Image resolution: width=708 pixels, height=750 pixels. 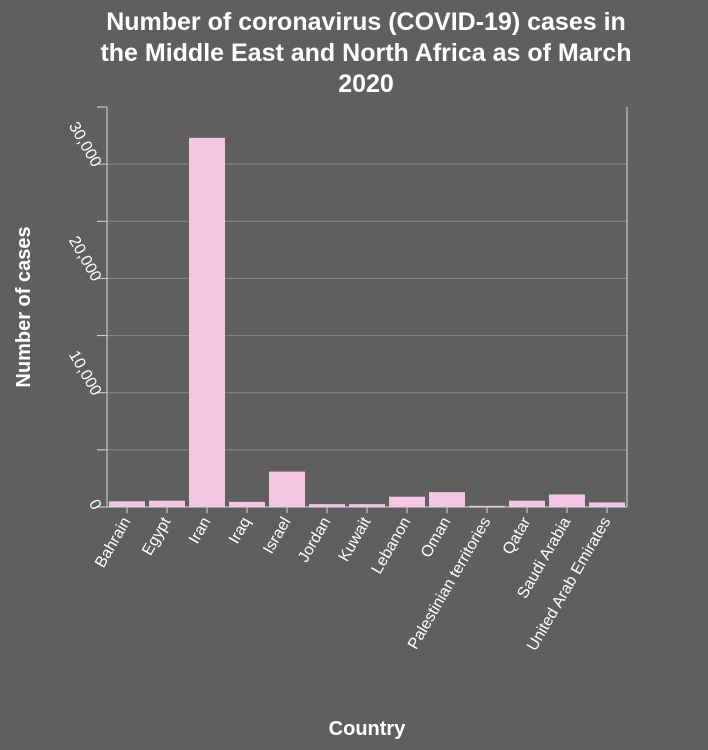 What do you see at coordinates (156, 536) in the screenshot?
I see `x-tick-label: Egypt` at bounding box center [156, 536].